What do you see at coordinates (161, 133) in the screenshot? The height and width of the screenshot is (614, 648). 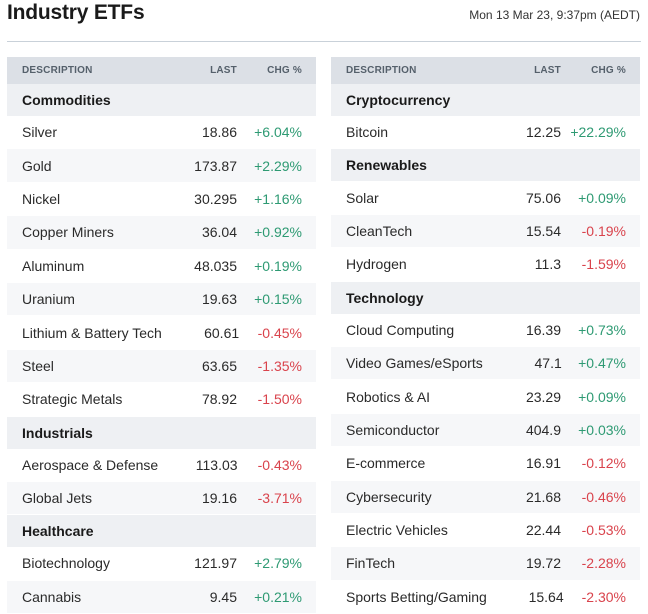 I see `etf-row: Silver 18.86 +6.04%` at bounding box center [161, 133].